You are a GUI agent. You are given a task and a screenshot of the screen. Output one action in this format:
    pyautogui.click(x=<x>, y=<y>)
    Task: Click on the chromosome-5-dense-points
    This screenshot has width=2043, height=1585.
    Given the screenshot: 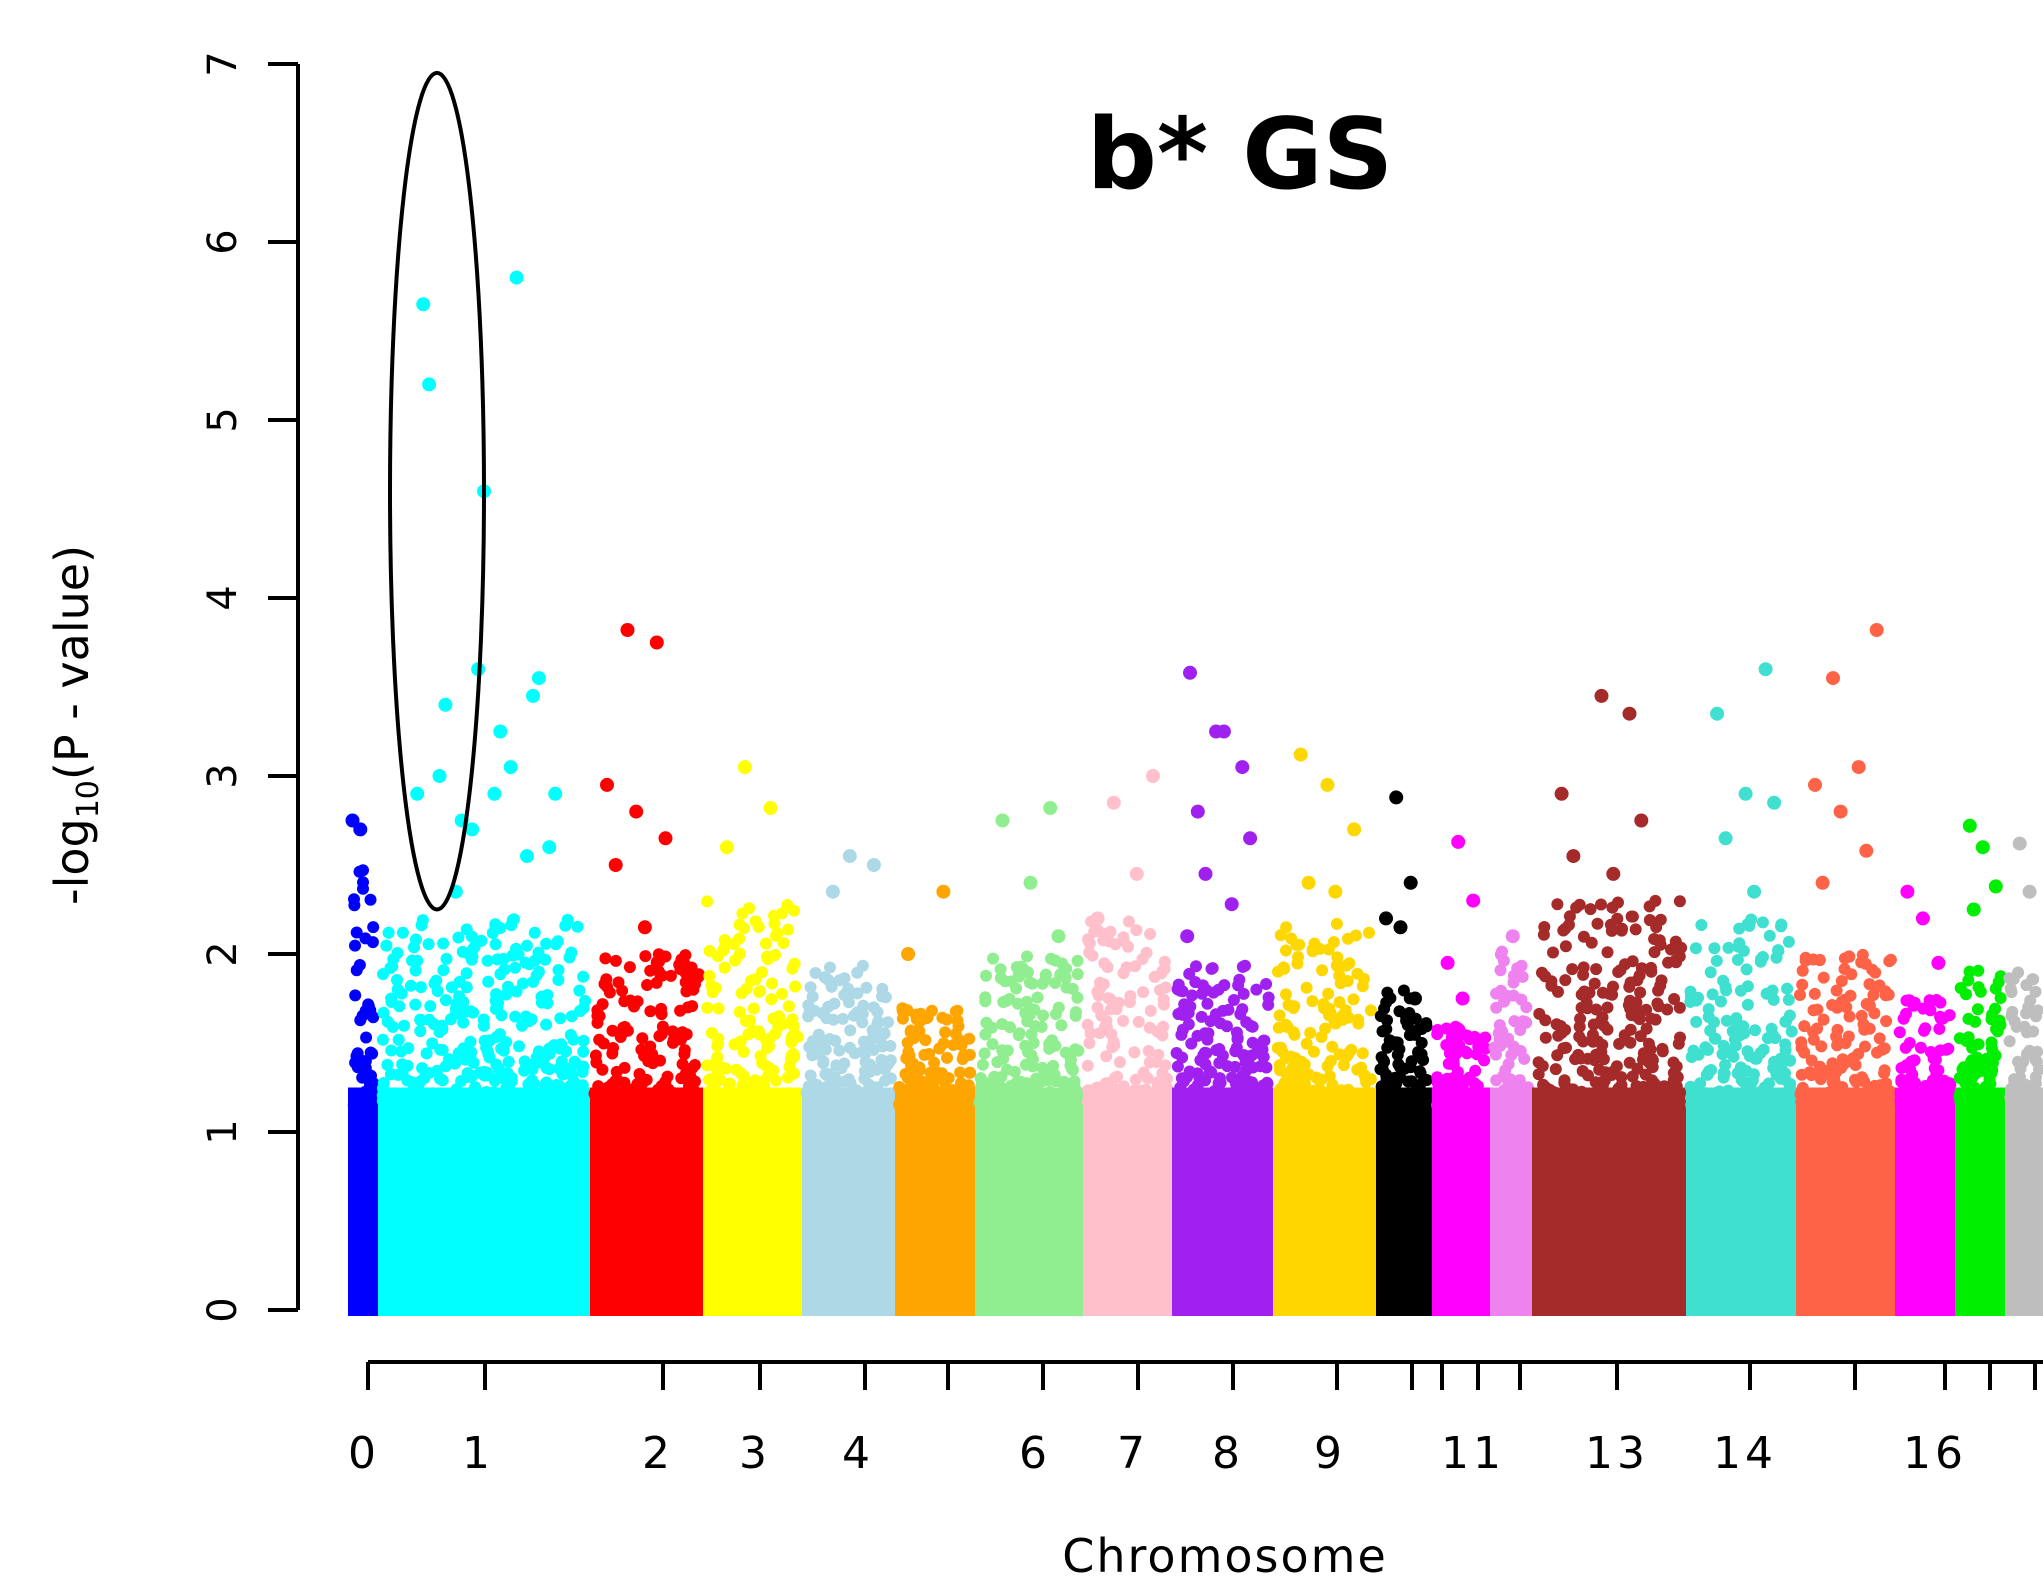 What is the action you would take?
    pyautogui.click(x=935, y=1202)
    